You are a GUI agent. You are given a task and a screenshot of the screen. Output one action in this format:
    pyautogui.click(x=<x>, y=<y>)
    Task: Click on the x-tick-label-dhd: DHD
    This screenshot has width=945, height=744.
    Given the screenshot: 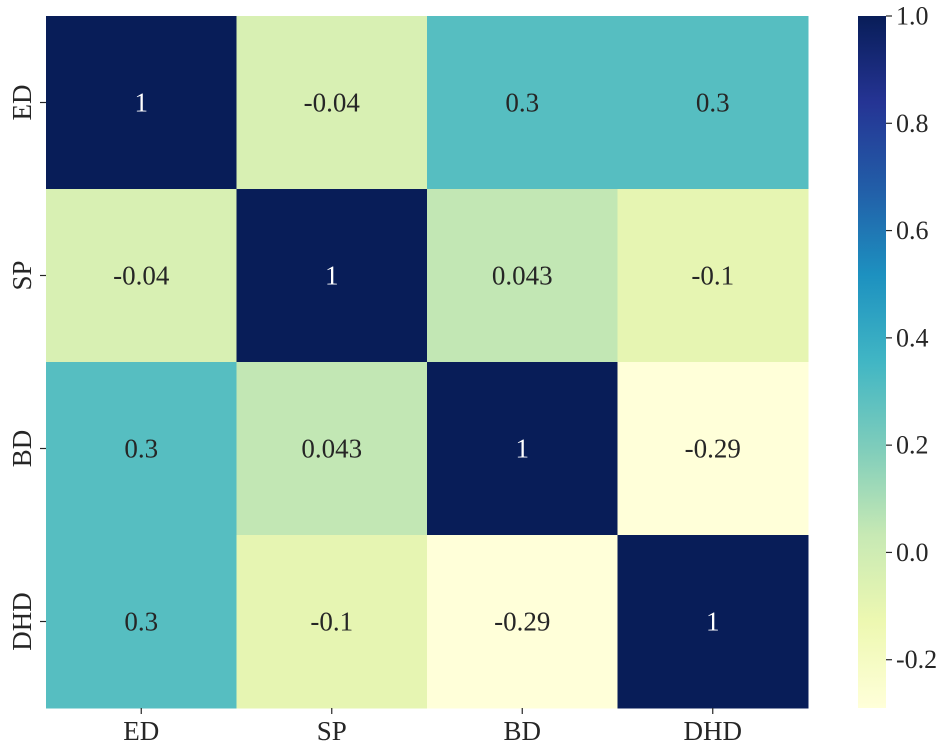 What is the action you would take?
    pyautogui.click(x=713, y=730)
    